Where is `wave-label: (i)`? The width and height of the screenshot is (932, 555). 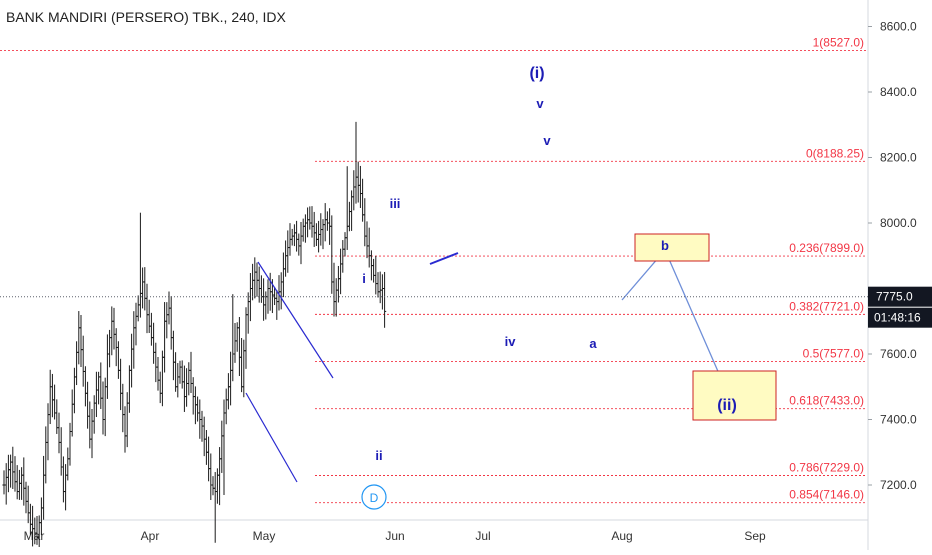
wave-label: (i) is located at coordinates (536, 73).